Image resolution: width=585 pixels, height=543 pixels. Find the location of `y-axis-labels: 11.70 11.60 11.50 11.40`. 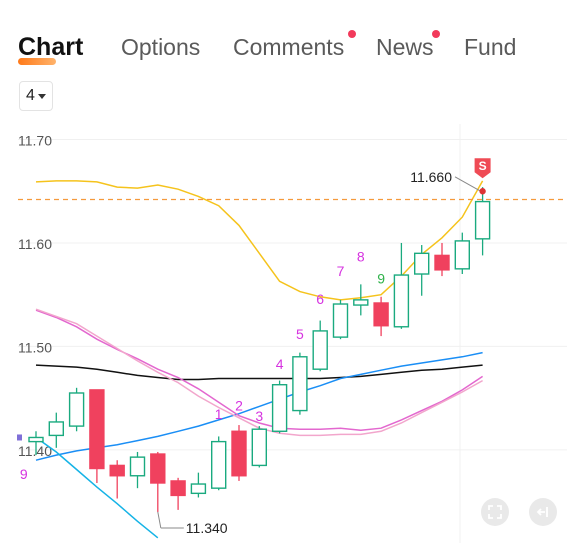

y-axis-labels: 11.70 11.60 11.50 11.40 is located at coordinates (35, 296).